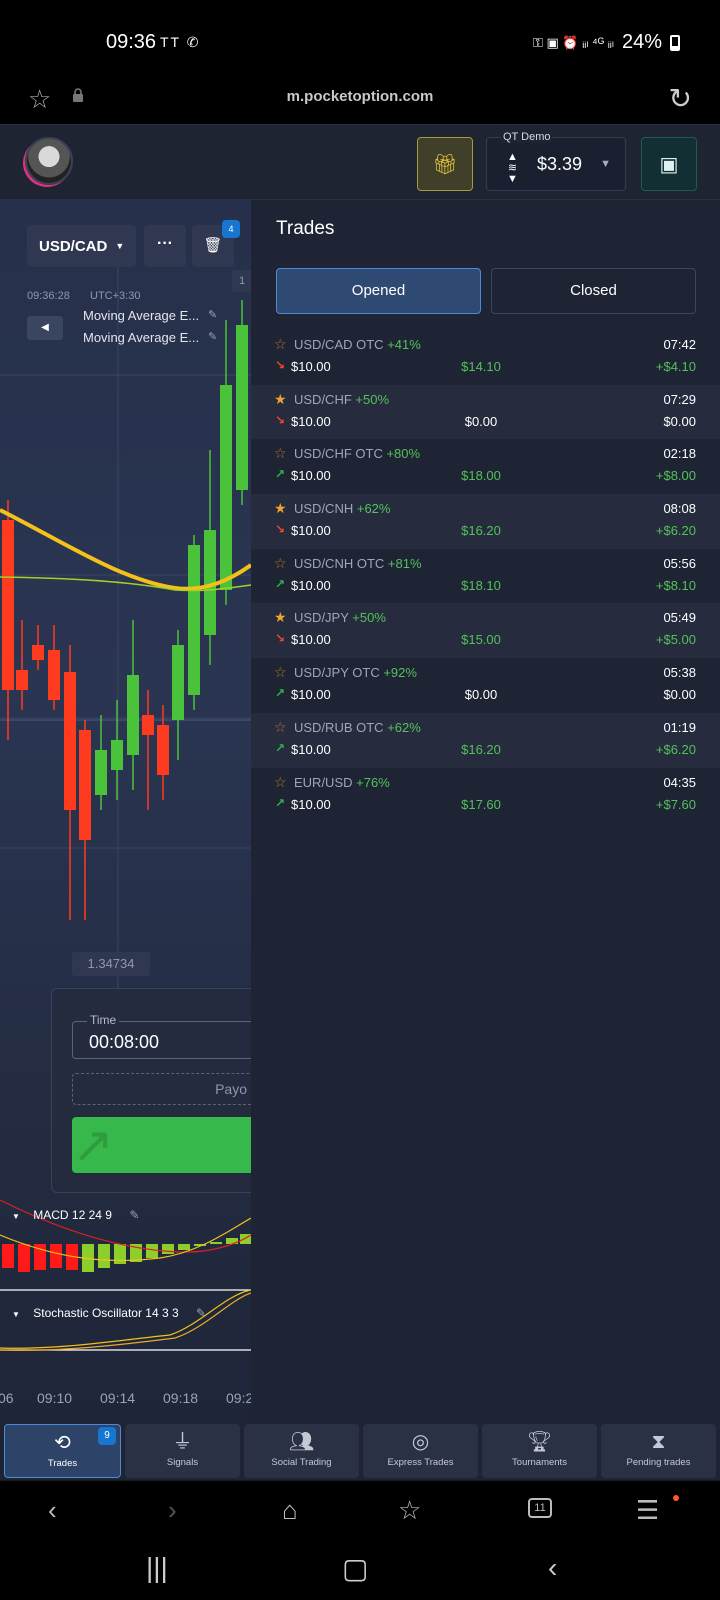 The image size is (720, 1600). Describe the element at coordinates (78, 95) in the screenshot. I see `lock-icon` at that location.